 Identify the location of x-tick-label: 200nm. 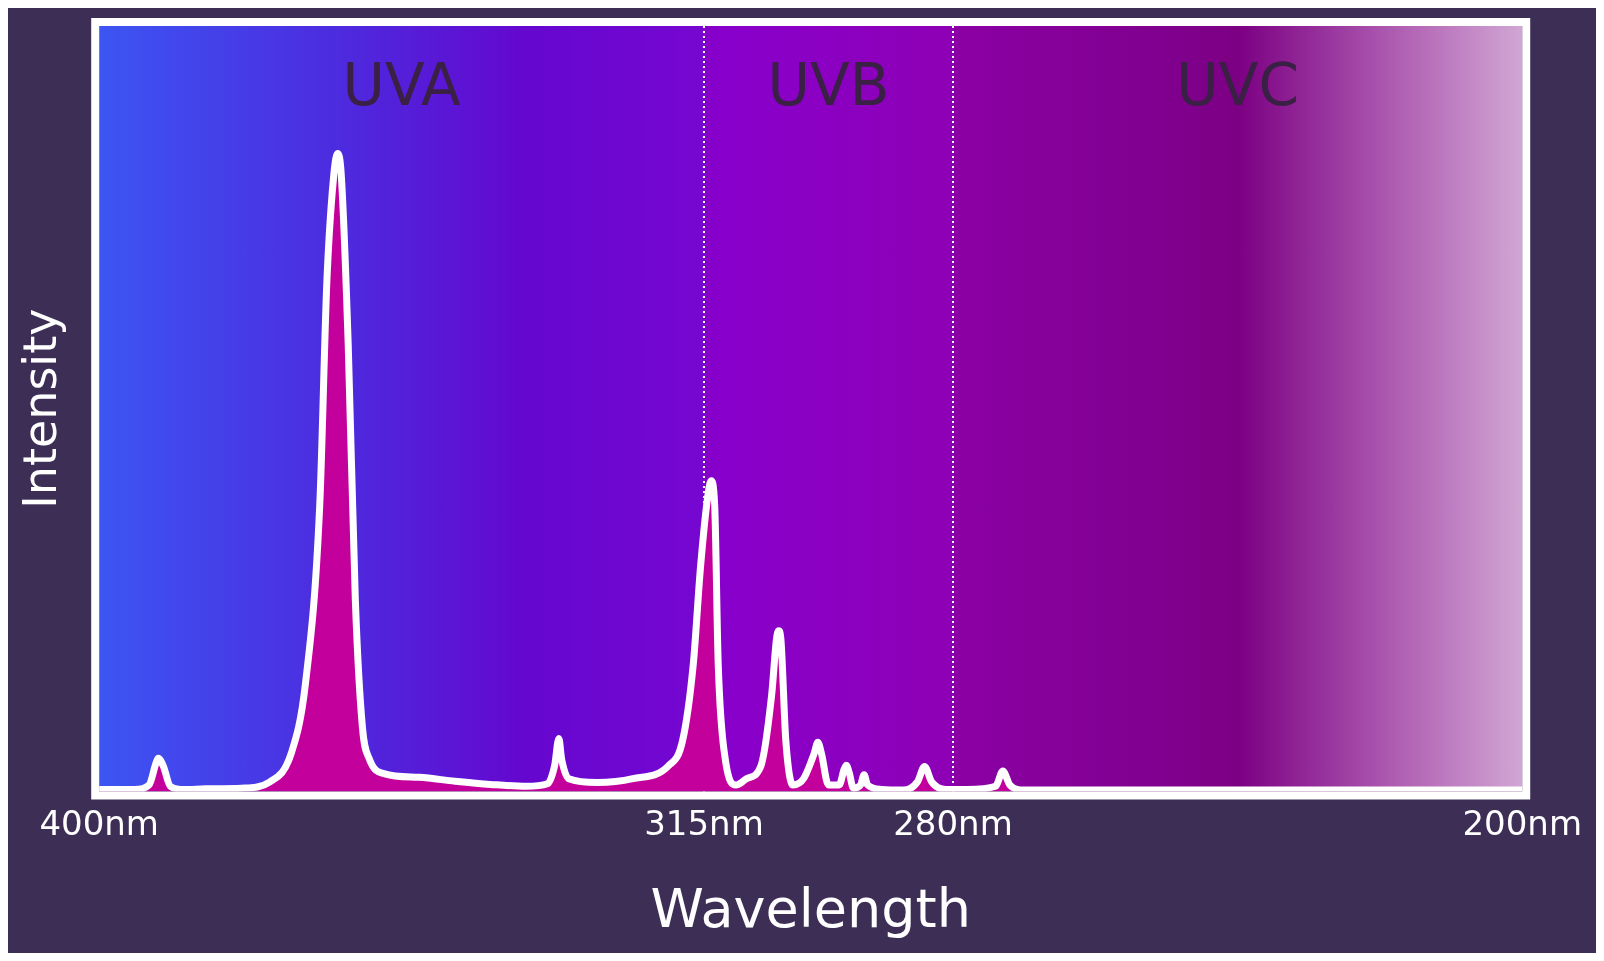
(1522, 822).